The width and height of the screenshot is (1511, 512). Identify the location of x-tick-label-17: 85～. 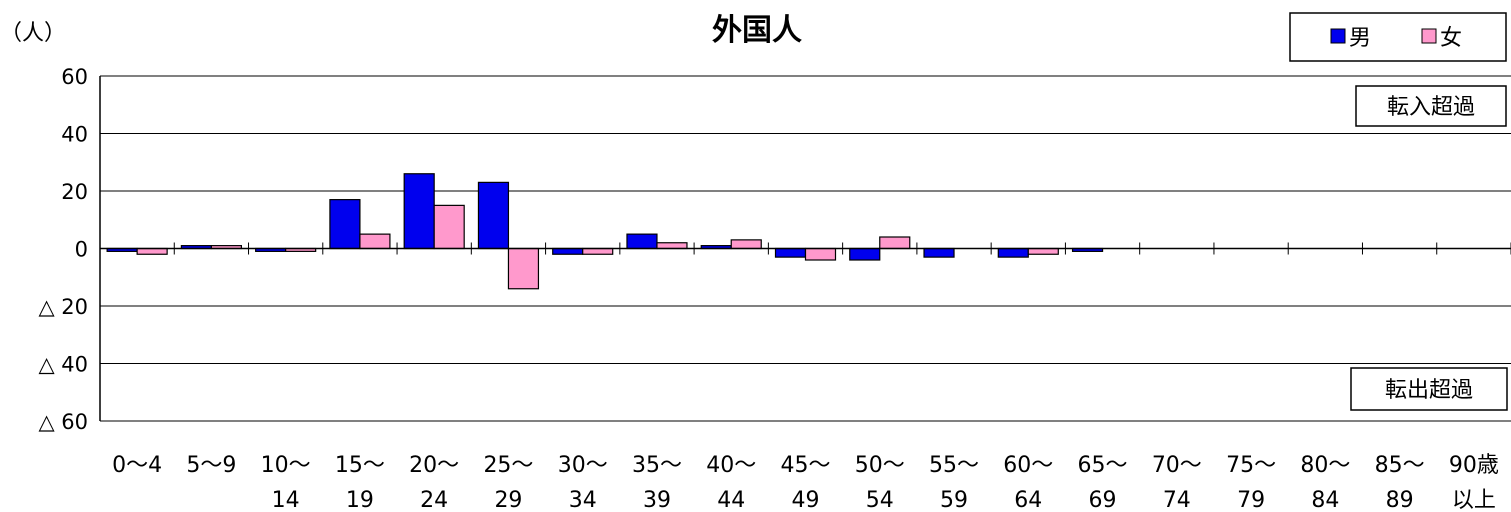
(1400, 465).